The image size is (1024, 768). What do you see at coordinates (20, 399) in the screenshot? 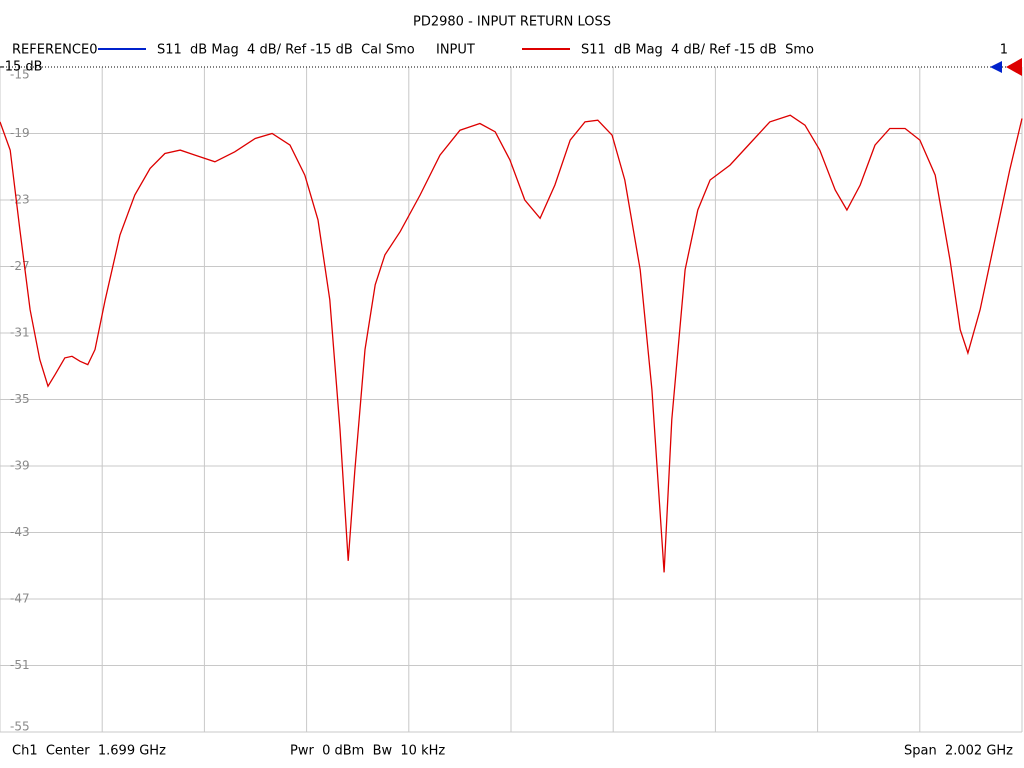
I see `y-tick-label: -35` at bounding box center [20, 399].